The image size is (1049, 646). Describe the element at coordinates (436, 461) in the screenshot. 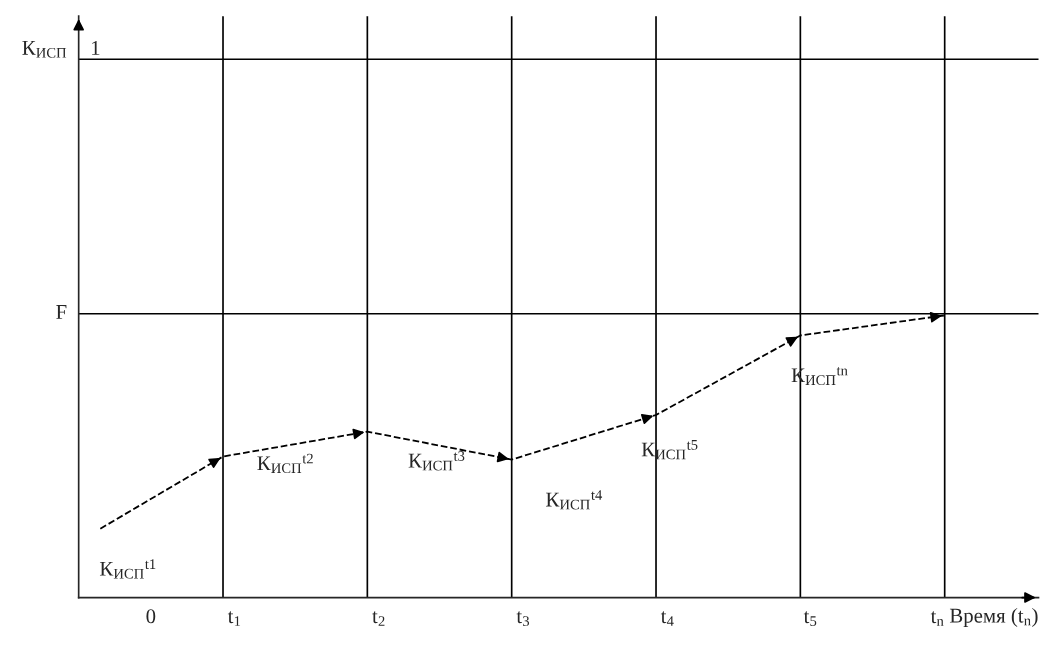

I see `annotation: К$_{ИСП}$$^{t3}$` at that location.